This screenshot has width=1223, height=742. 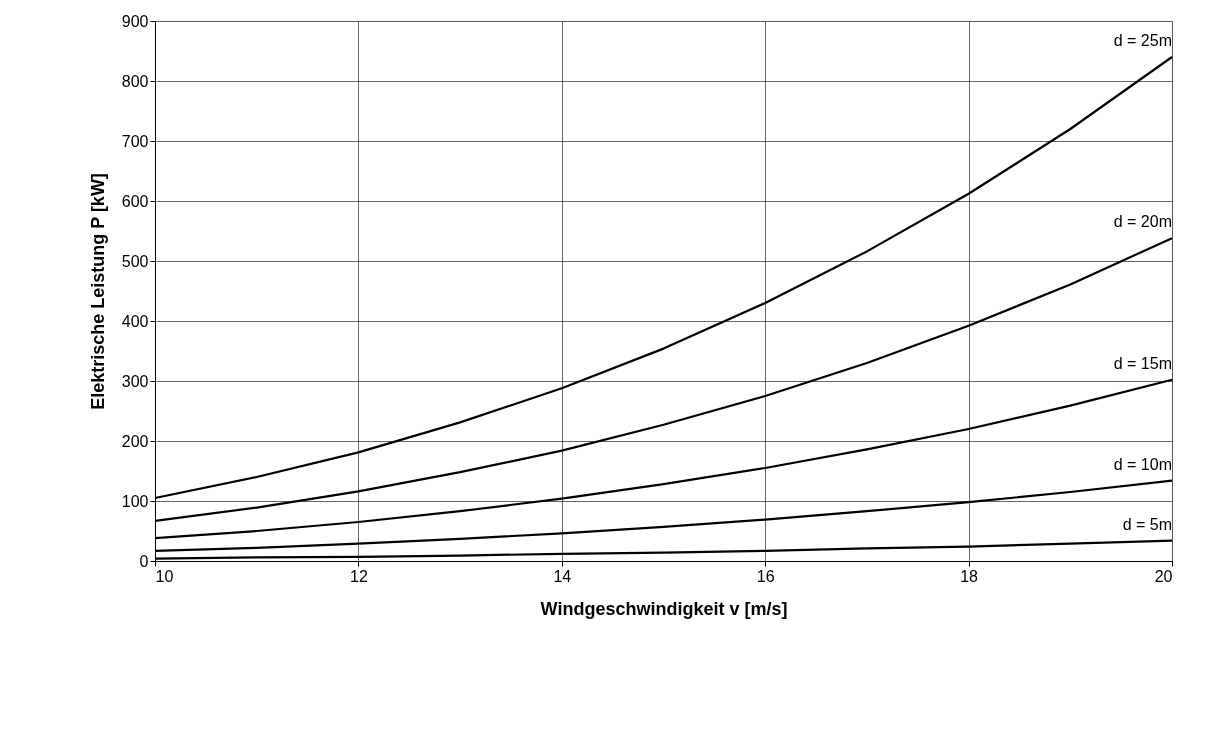 What do you see at coordinates (1142, 464) in the screenshot?
I see `series-label: d = 10m` at bounding box center [1142, 464].